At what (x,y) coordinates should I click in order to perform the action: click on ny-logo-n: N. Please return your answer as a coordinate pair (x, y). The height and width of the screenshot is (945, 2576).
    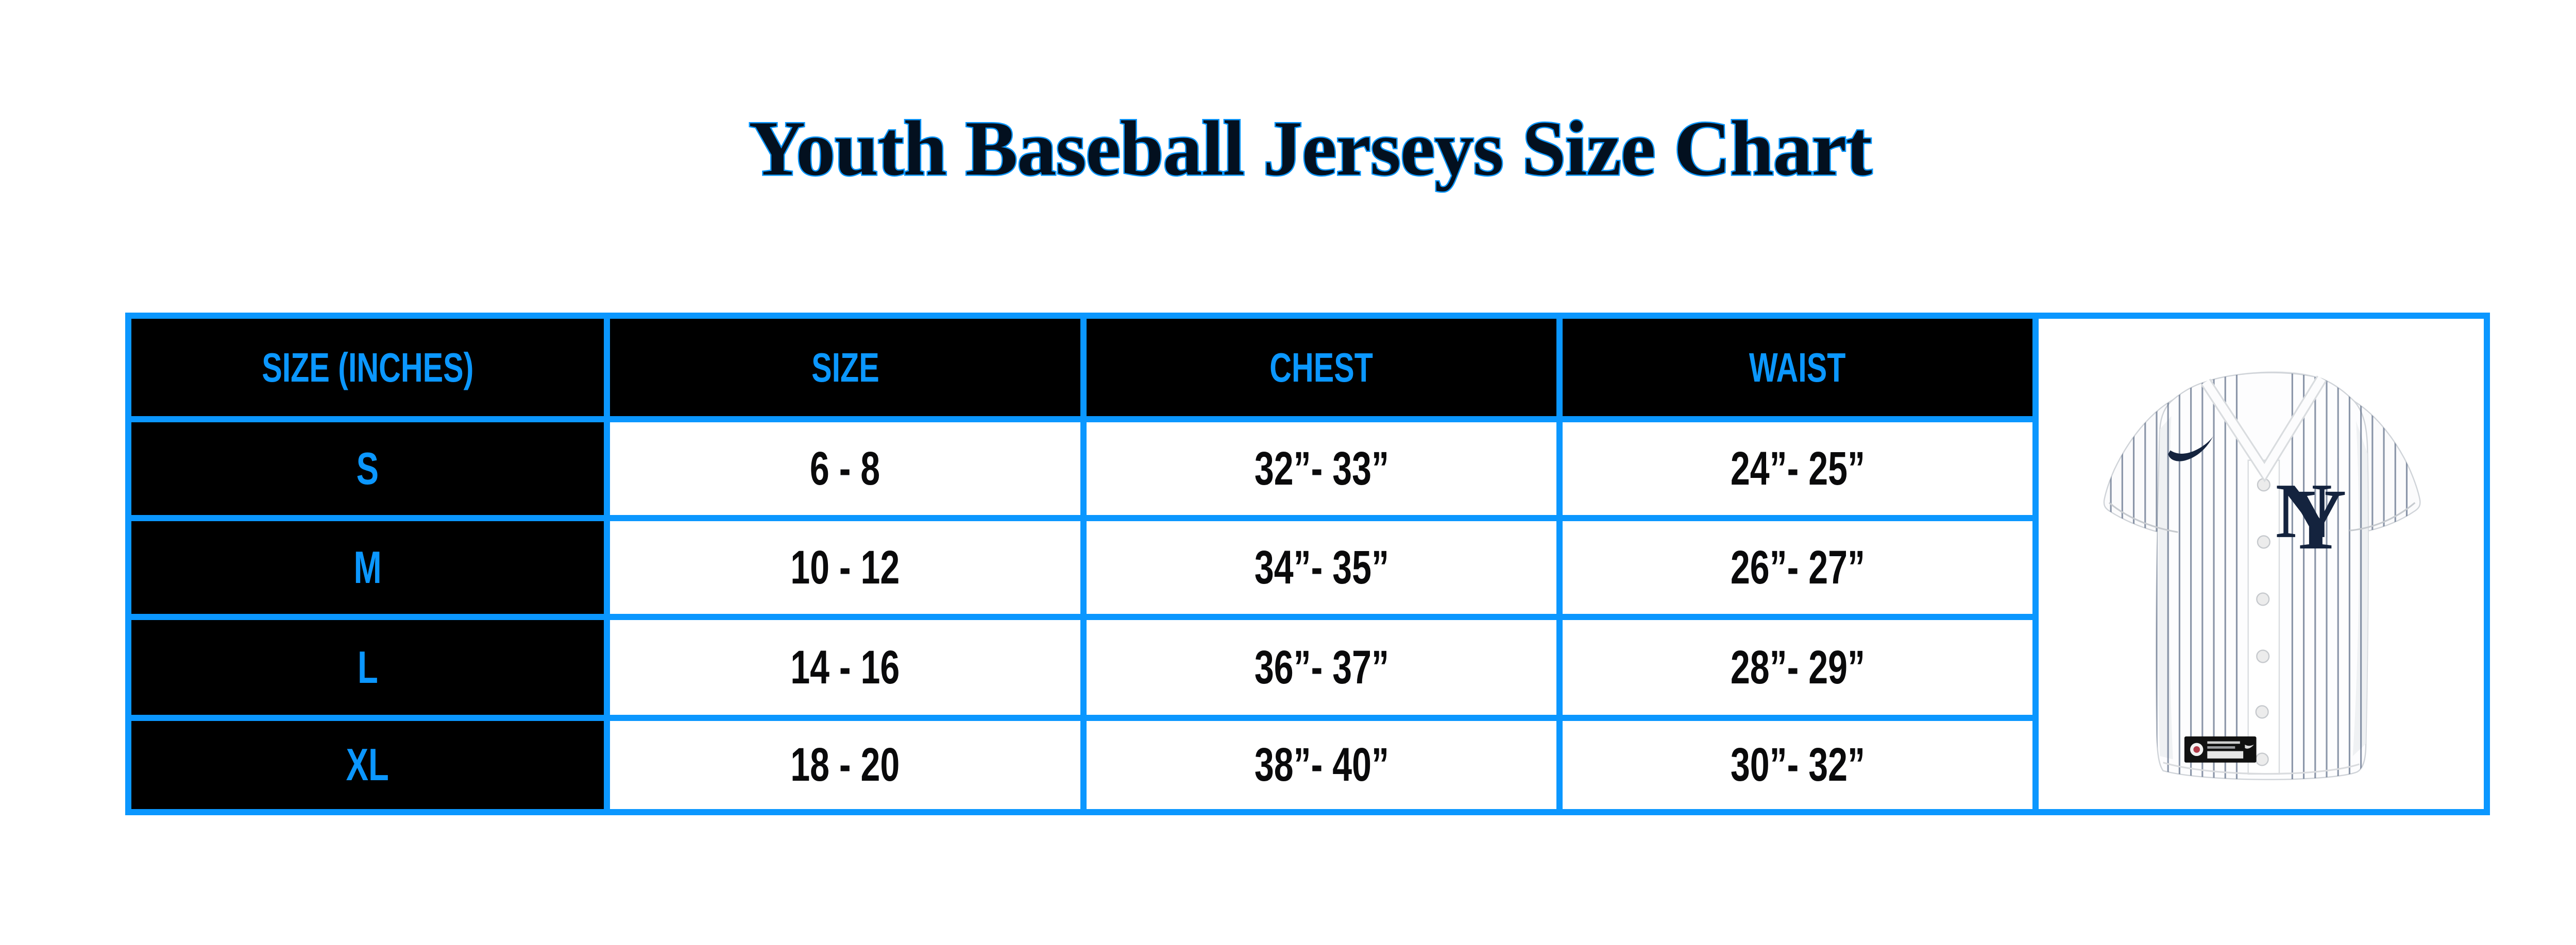
    Looking at the image, I should click on (2304, 511).